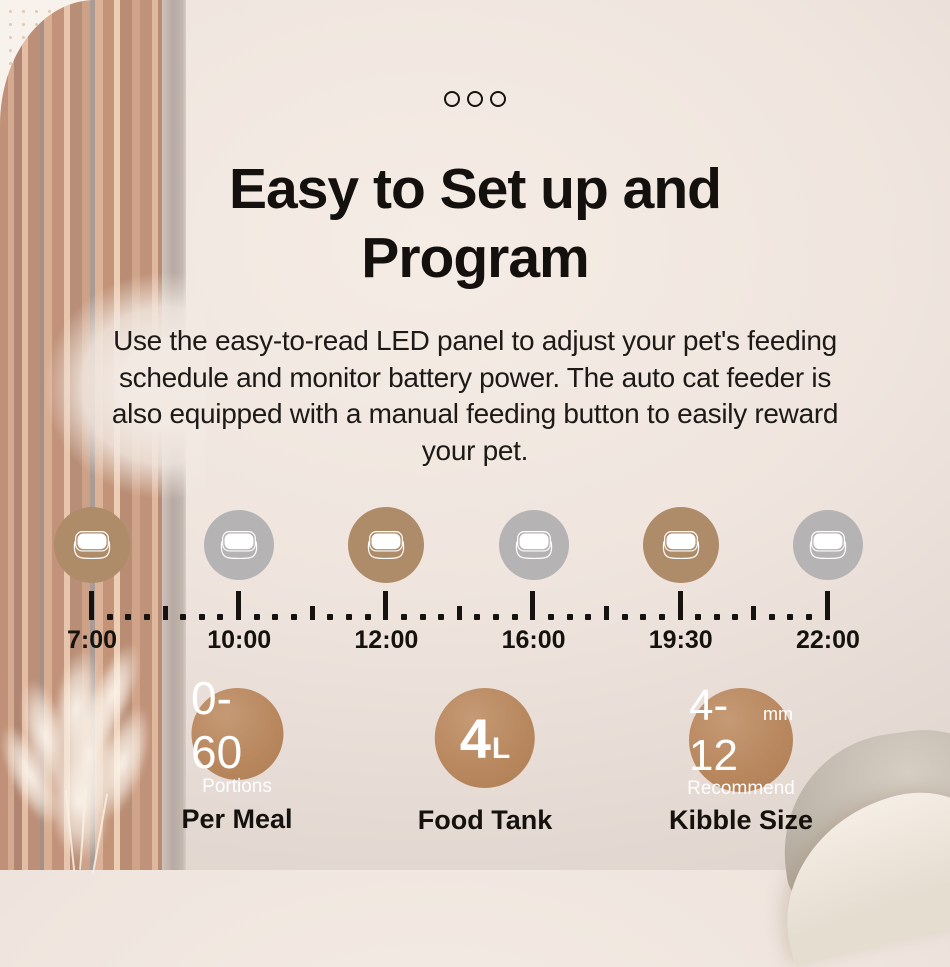 Image resolution: width=950 pixels, height=967 pixels. What do you see at coordinates (741, 788) in the screenshot?
I see `badge-subtext: Recommend` at bounding box center [741, 788].